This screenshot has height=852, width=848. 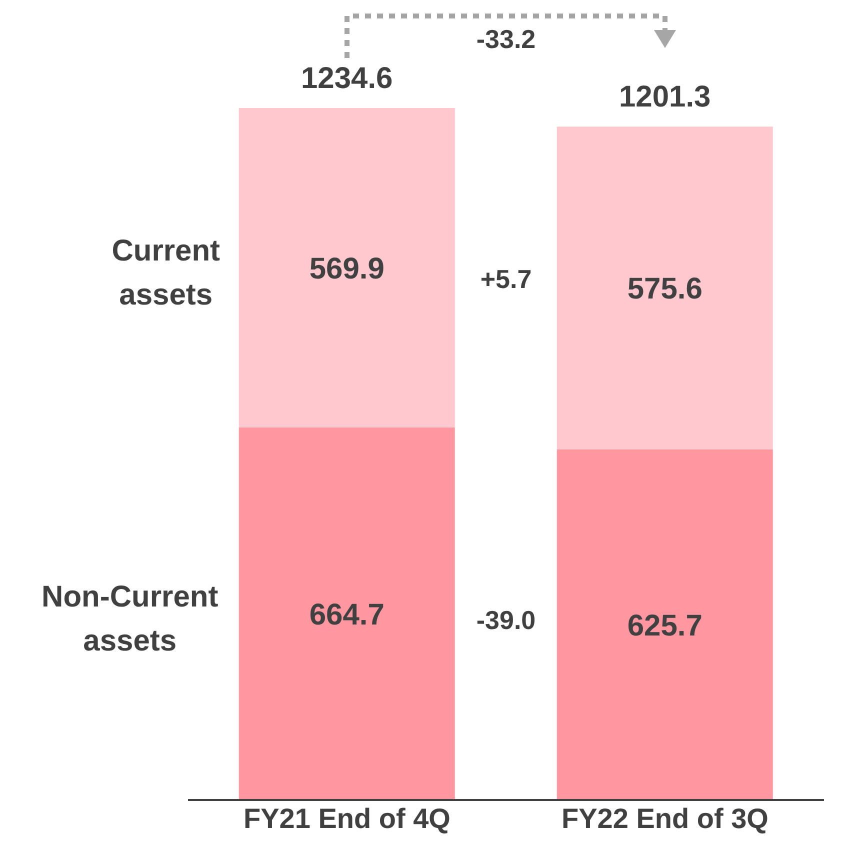 What do you see at coordinates (506, 279) in the screenshot?
I see `annotation: +5.7` at bounding box center [506, 279].